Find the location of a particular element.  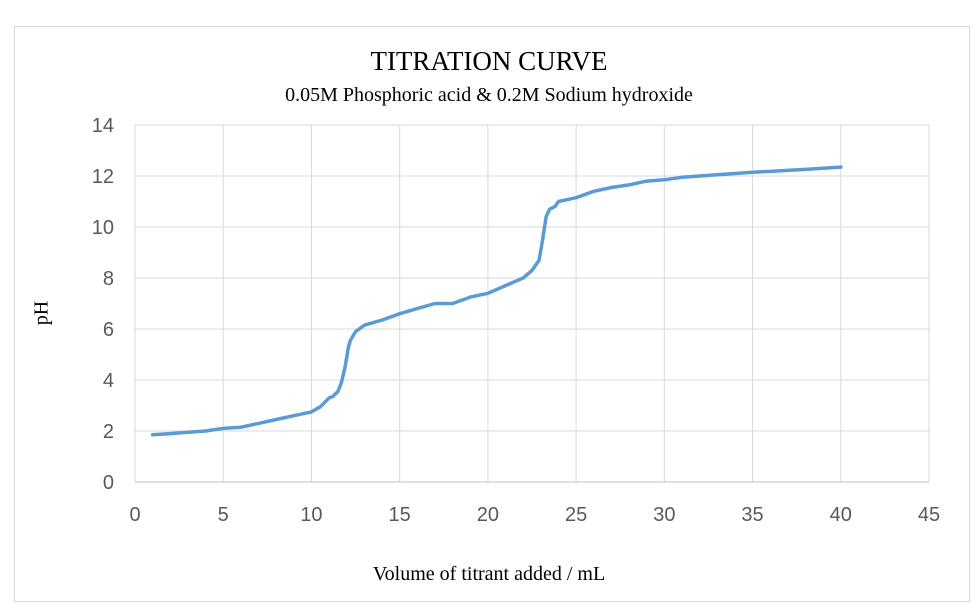

y-axis-label: pH is located at coordinates (41, 313).